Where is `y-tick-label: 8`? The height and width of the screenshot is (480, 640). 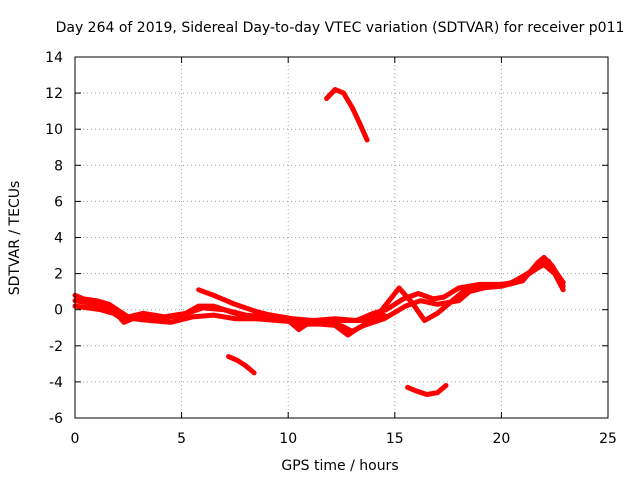
y-tick-label: 8 is located at coordinates (58, 166).